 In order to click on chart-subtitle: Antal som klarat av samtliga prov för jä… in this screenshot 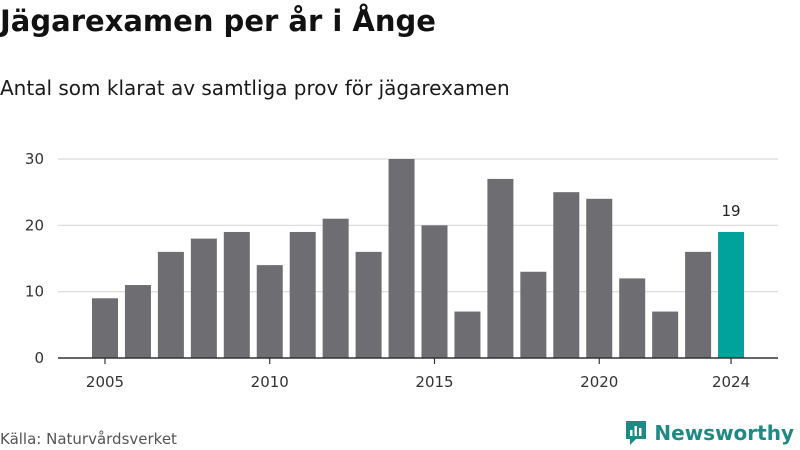, I will do `click(255, 88)`.